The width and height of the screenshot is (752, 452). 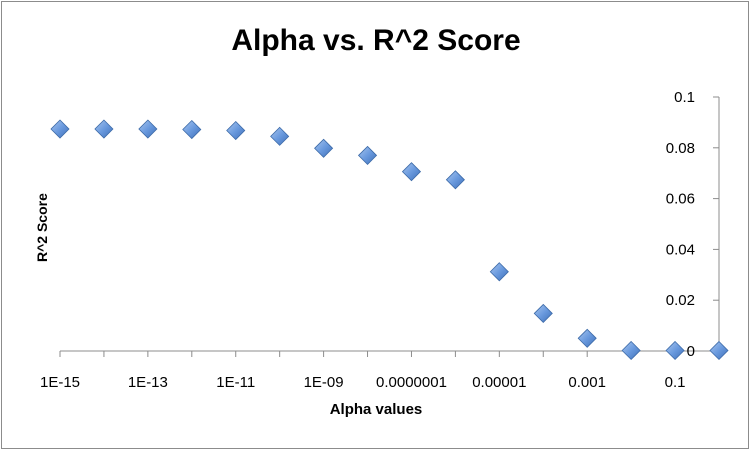 I want to click on x-tick-label: 0.0000001, so click(x=411, y=382).